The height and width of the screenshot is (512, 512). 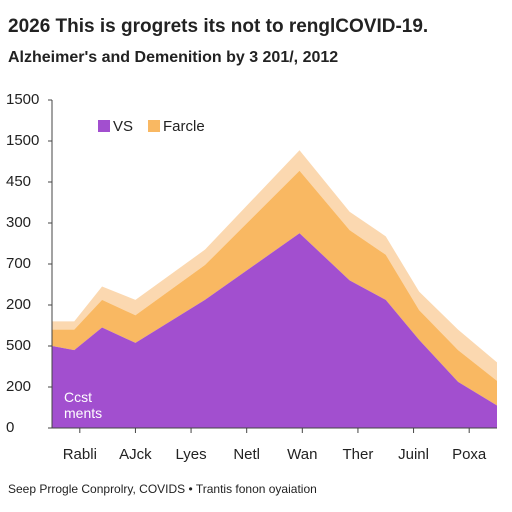 I want to click on y-tick-label: 500, so click(x=18, y=345).